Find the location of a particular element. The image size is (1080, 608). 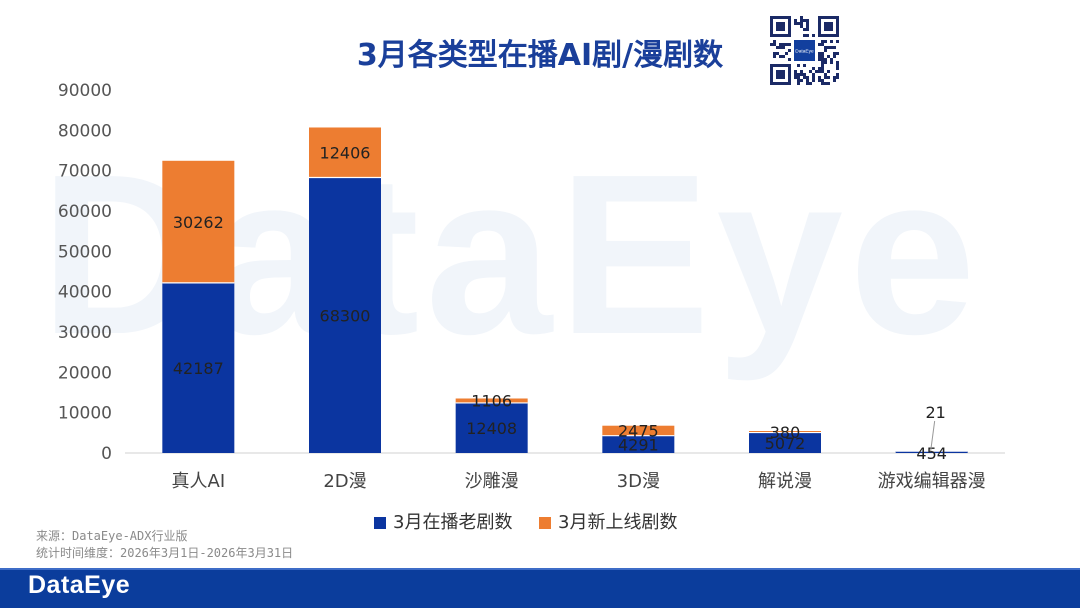

data-label-new: 2475 is located at coordinates (638, 431).